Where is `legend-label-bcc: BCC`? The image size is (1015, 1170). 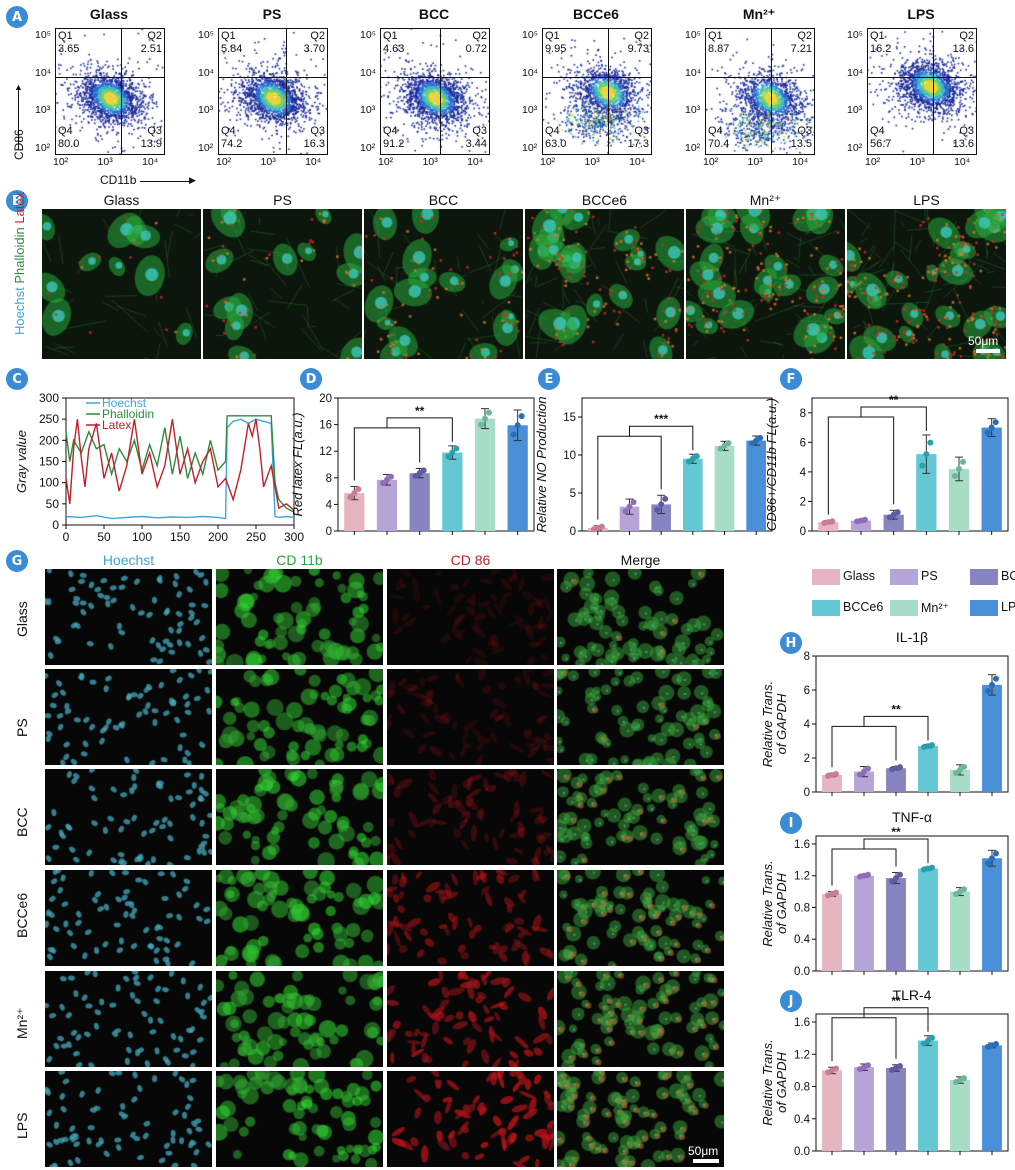
legend-label-bcc: BCC is located at coordinates (1008, 576).